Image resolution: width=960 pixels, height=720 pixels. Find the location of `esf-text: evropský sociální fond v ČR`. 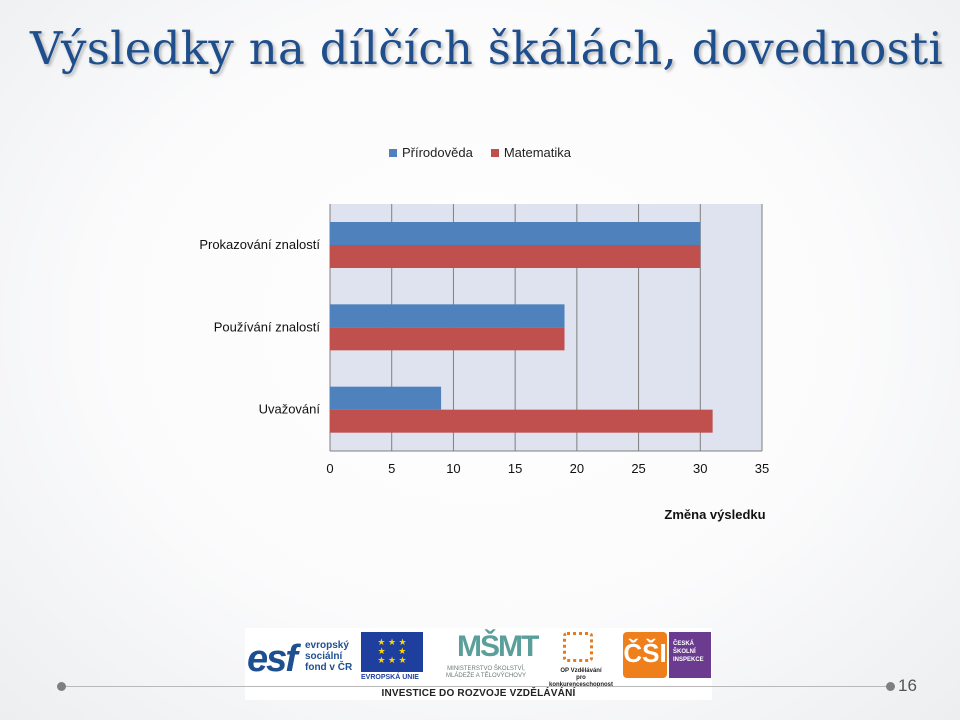

esf-text: evropský sociální fond v ČR is located at coordinates (328, 656).